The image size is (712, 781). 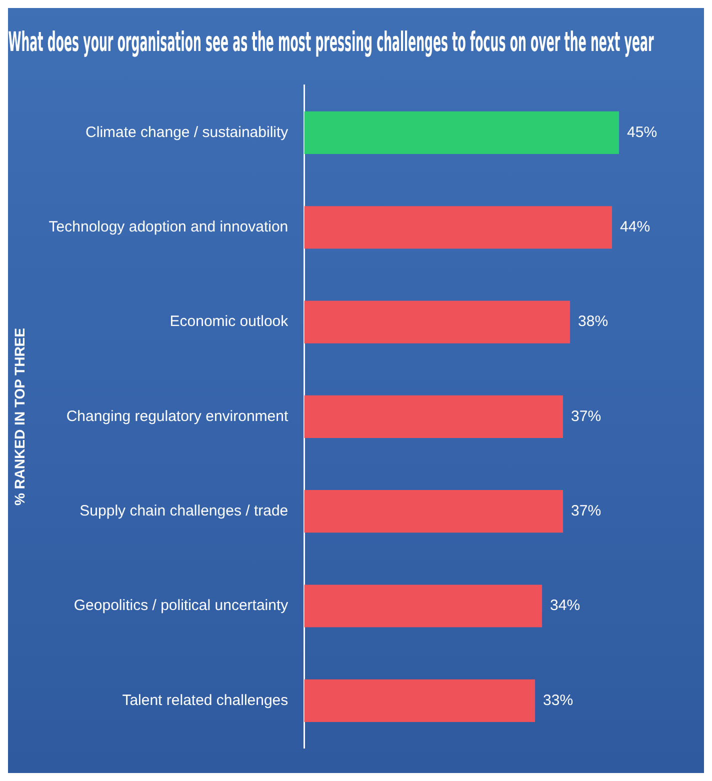 What do you see at coordinates (177, 416) in the screenshot?
I see `y-tick-label: Changing regulatory environment` at bounding box center [177, 416].